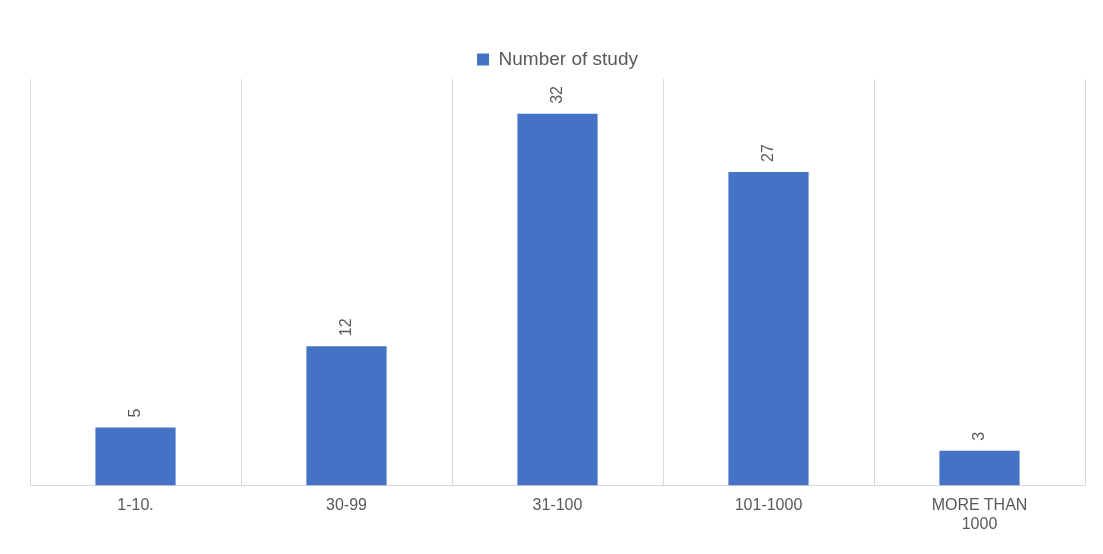 This screenshot has width=1103, height=554. Describe the element at coordinates (347, 504) in the screenshot. I see `x-tick-label: 30-99` at that location.